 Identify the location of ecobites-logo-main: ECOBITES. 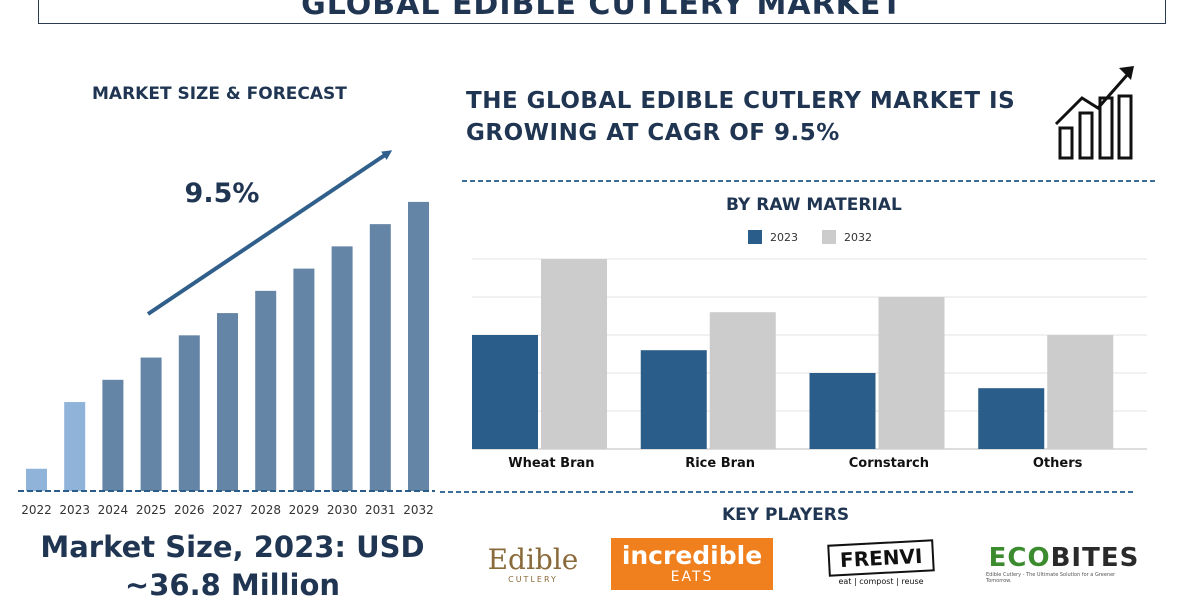
(1064, 558).